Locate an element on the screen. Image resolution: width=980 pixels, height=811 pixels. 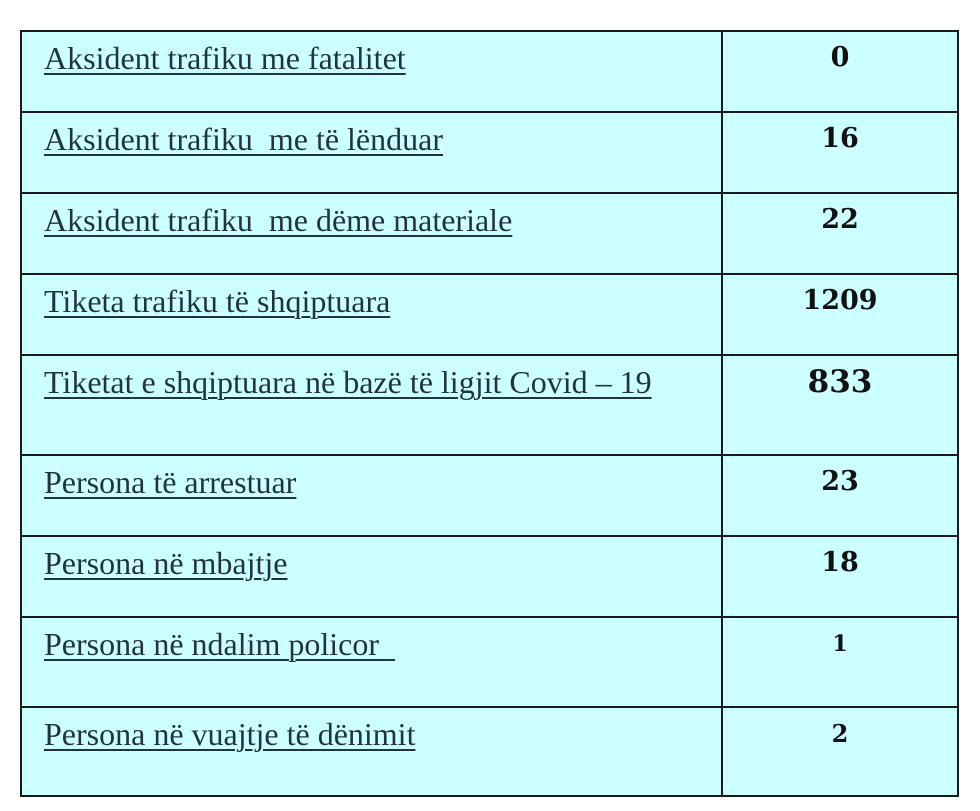
row-value: 16 is located at coordinates (840, 152).